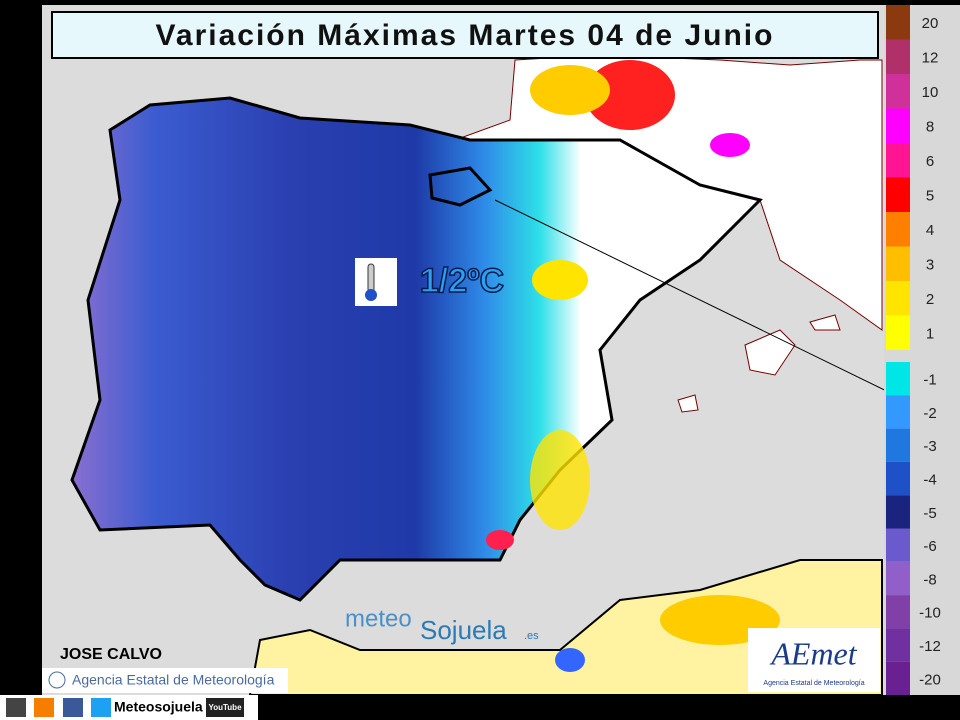  Describe the element at coordinates (929, 579) in the screenshot. I see `legend-label: -8` at that location.